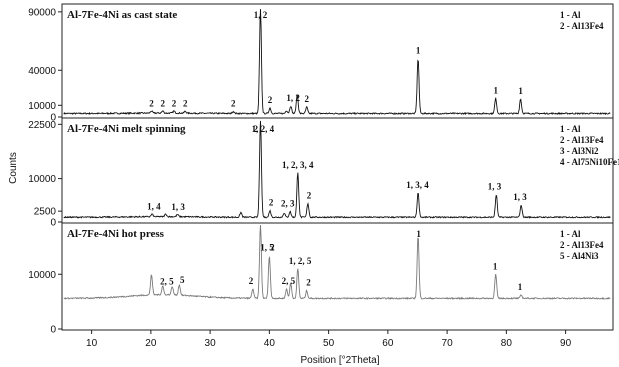 This screenshot has height=367, width=619. I want to click on peak-label: 1, 2, 3, 4, so click(298, 165).